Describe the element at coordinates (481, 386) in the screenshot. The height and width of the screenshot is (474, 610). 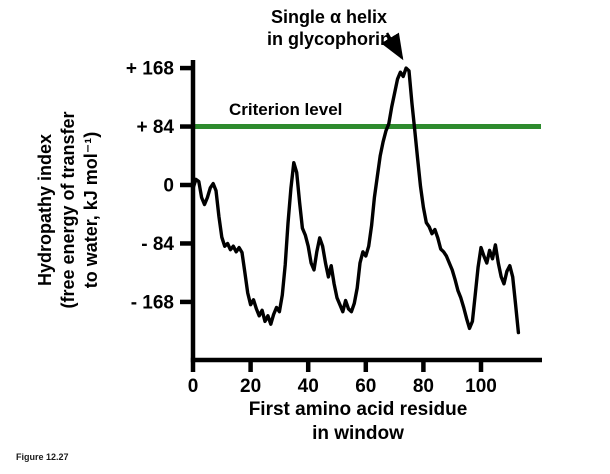
I see `svg-text: 100` at that location.